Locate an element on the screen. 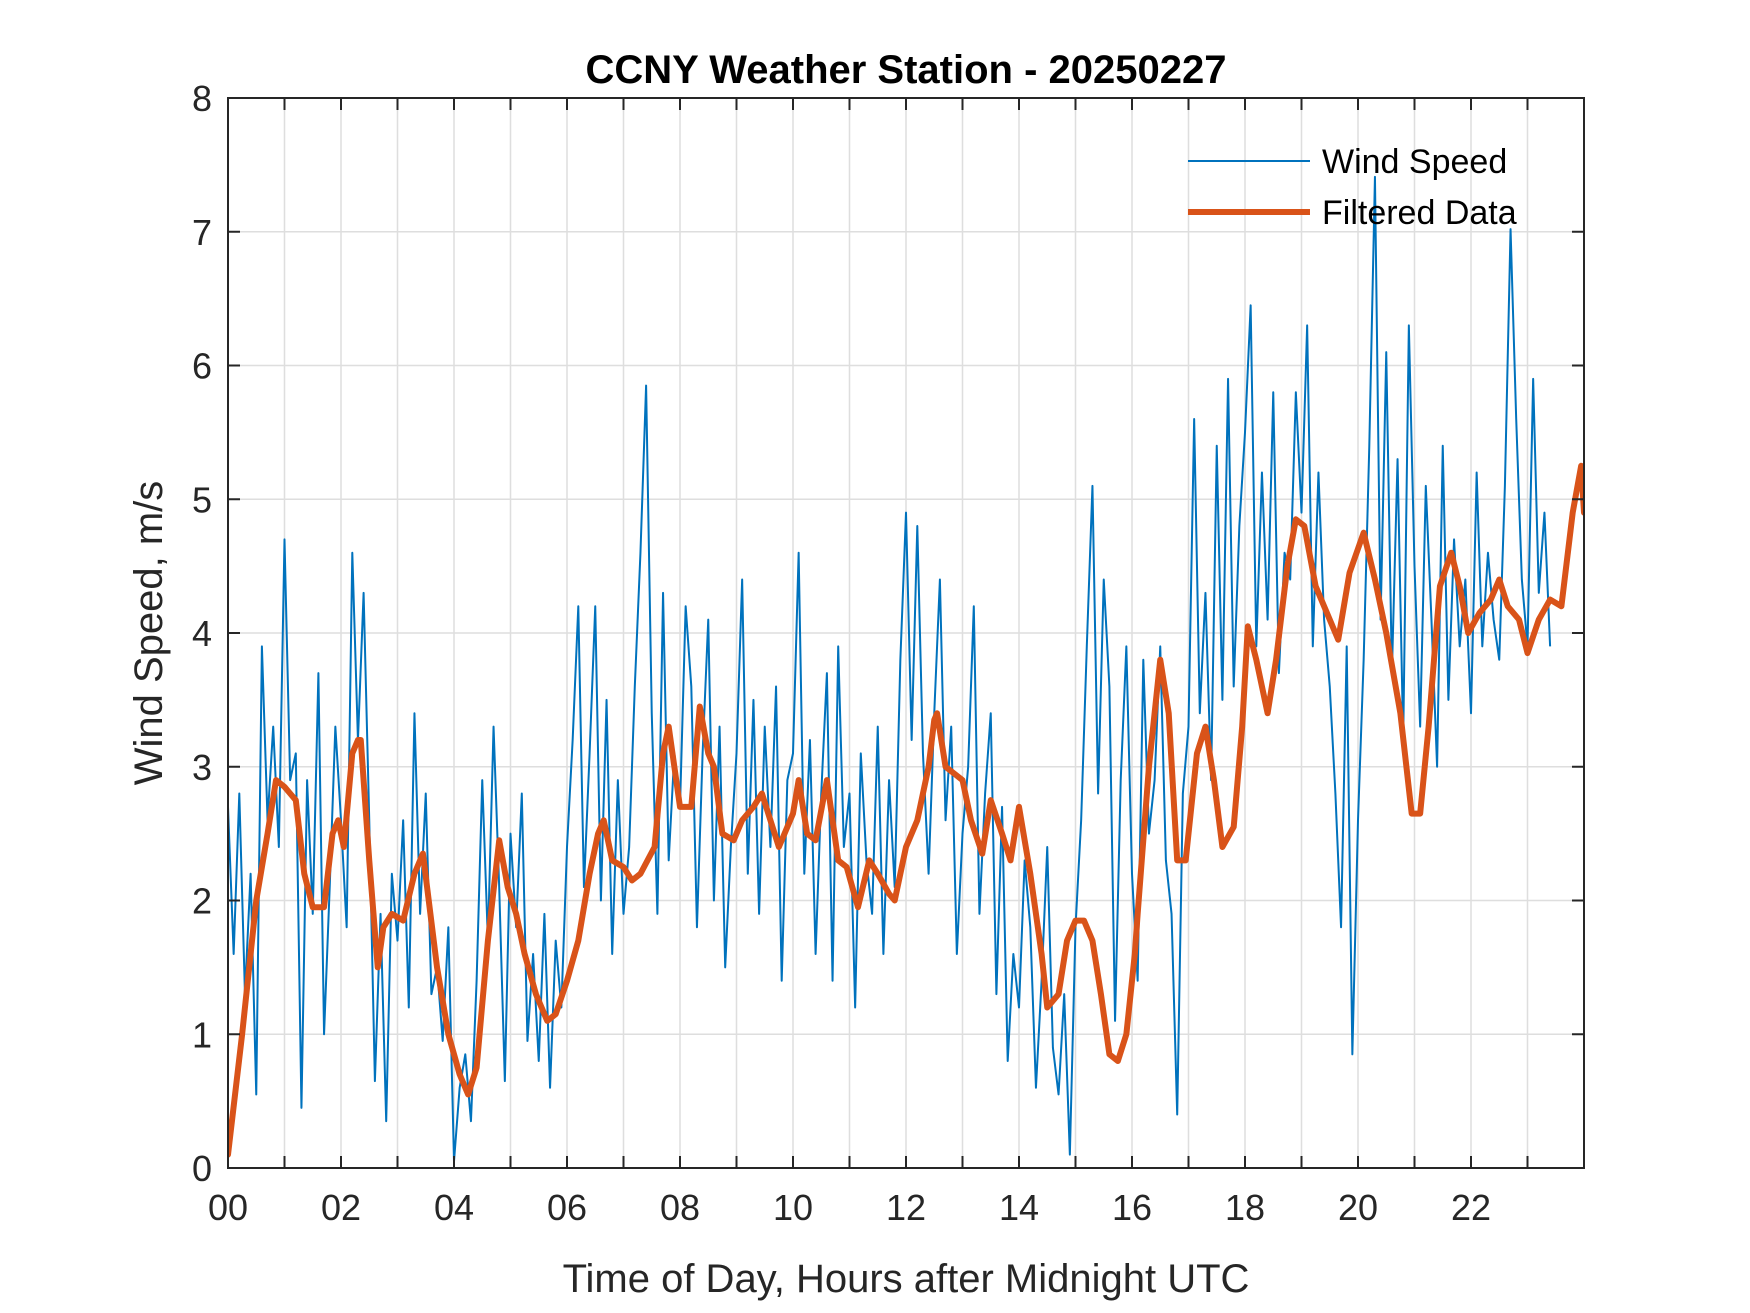  x-tick-label: 04 is located at coordinates (454, 1207).